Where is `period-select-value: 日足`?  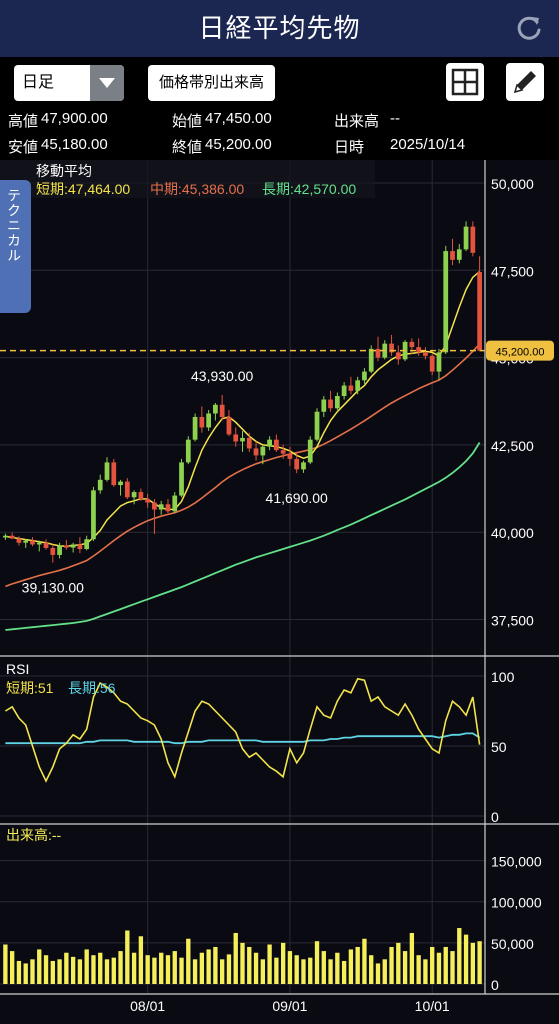
period-select-value: 日足 is located at coordinates (38, 82).